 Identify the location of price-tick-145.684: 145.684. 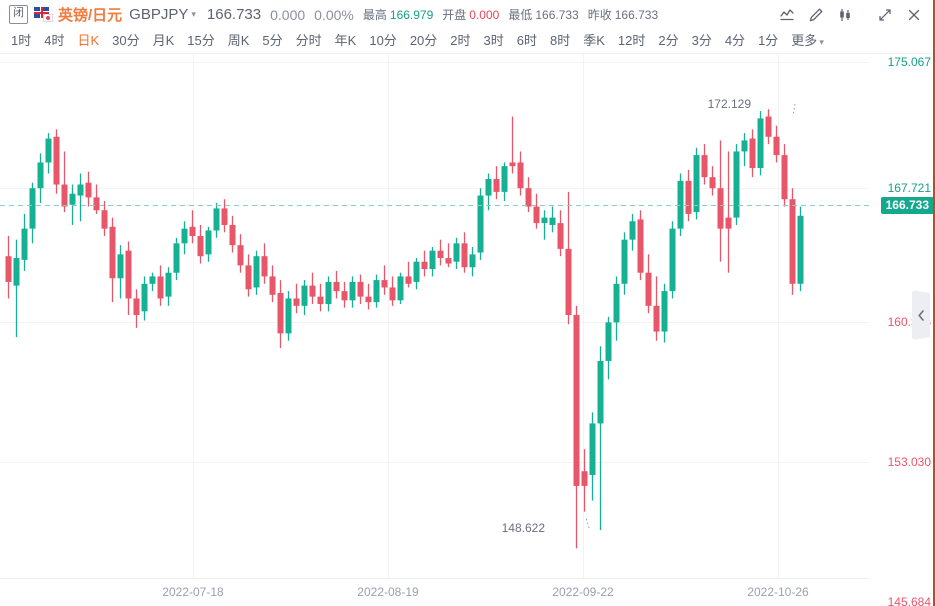
(909, 600).